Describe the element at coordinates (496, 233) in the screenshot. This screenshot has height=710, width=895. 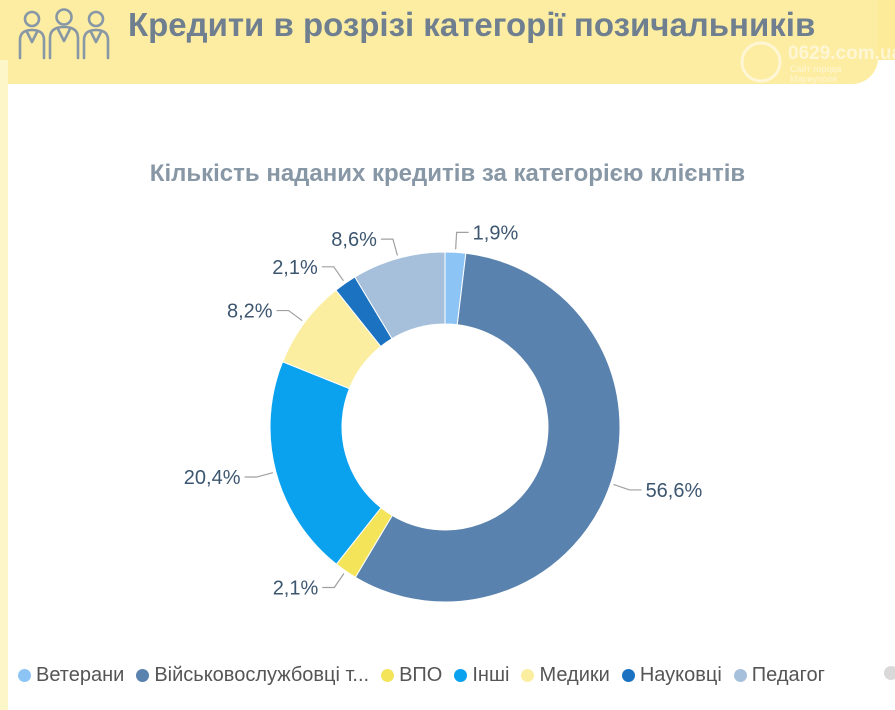
I see `data-label-0: 1,9%` at that location.